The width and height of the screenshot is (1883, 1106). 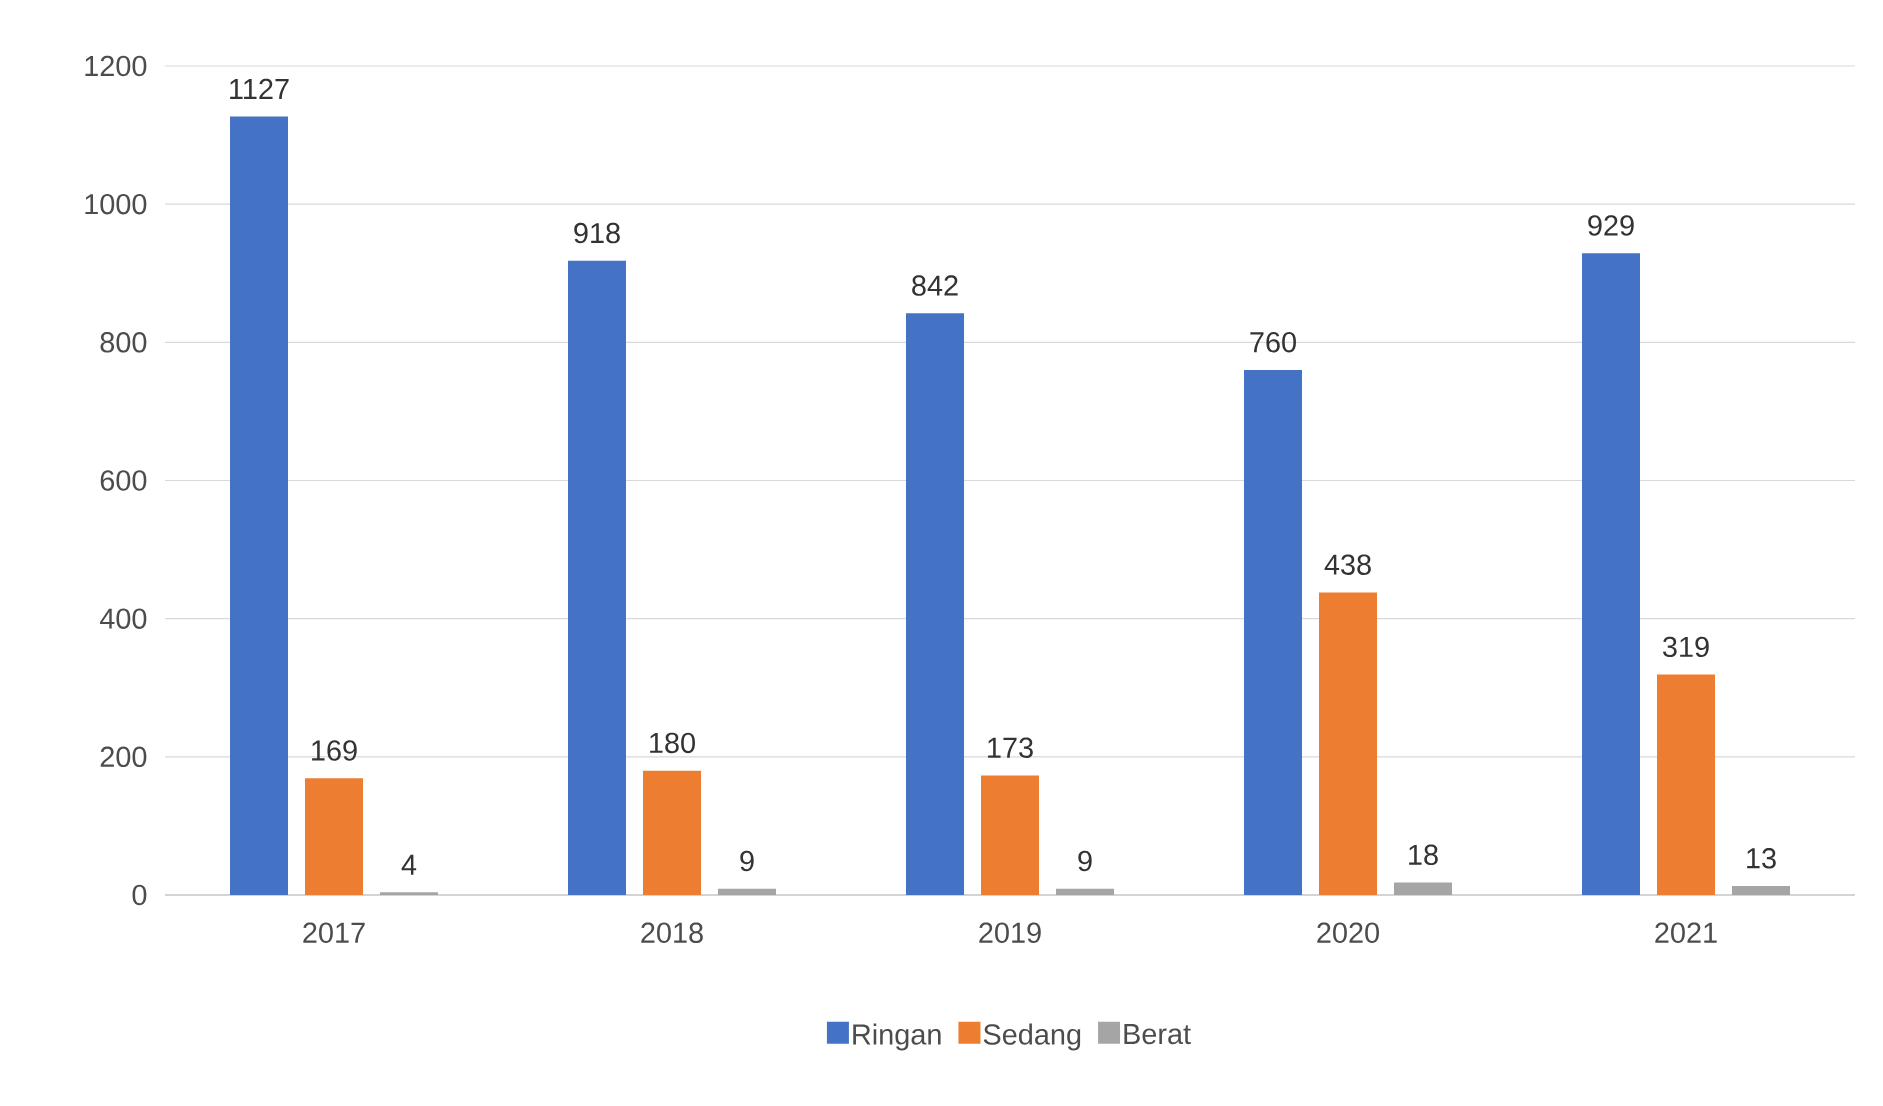 What do you see at coordinates (1157, 1034) in the screenshot?
I see `legend-label: Berat` at bounding box center [1157, 1034].